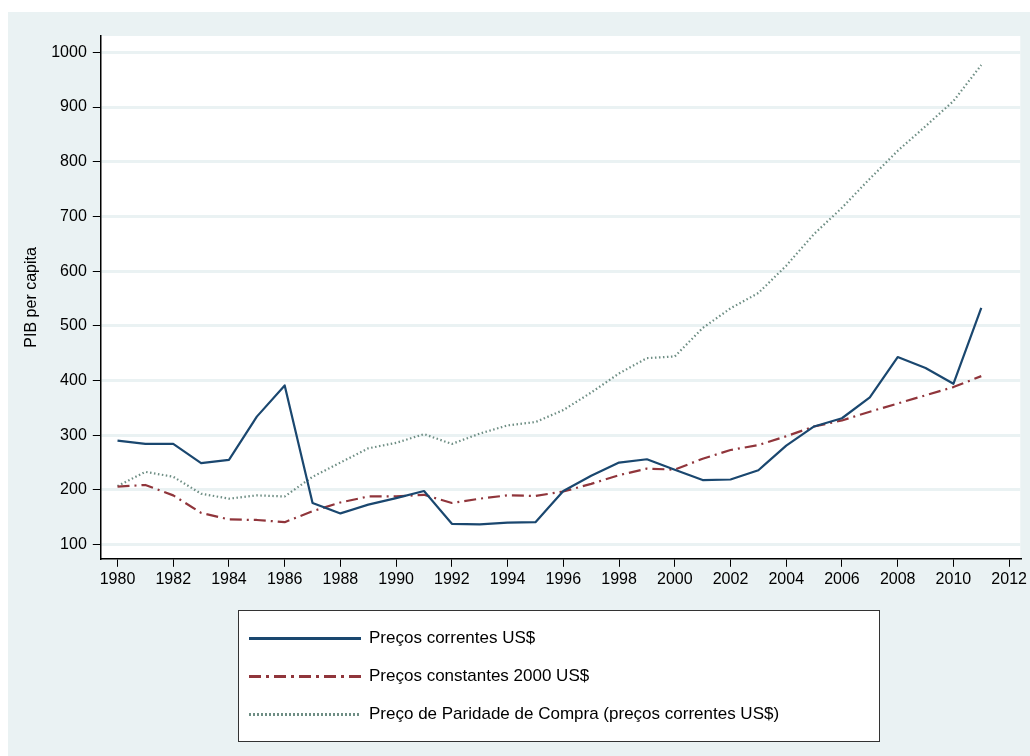 The width and height of the screenshot is (1030, 756). What do you see at coordinates (284, 578) in the screenshot?
I see `x-tick-label: 1986` at bounding box center [284, 578].